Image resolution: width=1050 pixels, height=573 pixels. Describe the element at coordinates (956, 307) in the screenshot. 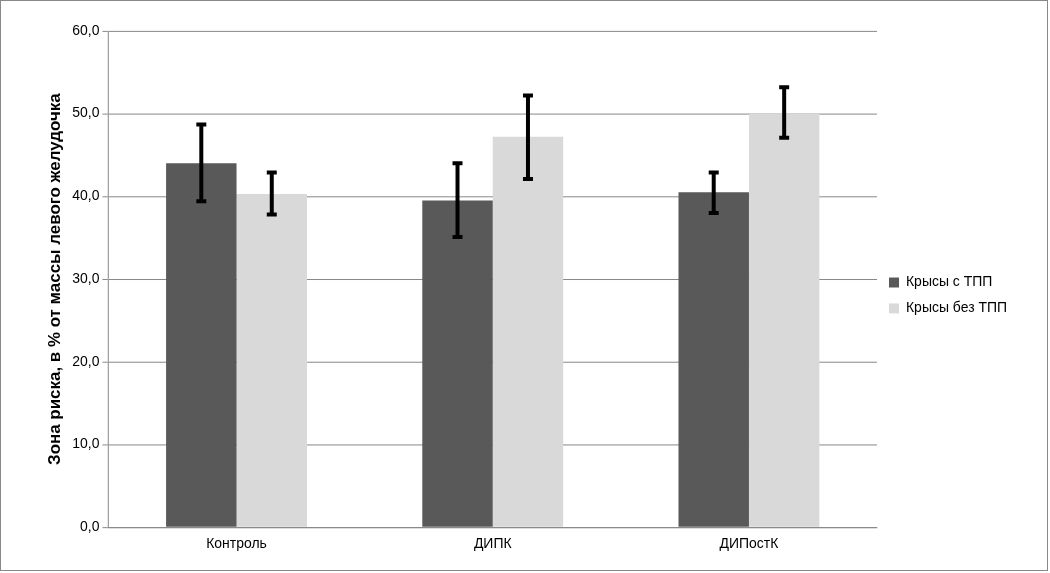

I see `legend-label: Крысы без ТПП` at that location.